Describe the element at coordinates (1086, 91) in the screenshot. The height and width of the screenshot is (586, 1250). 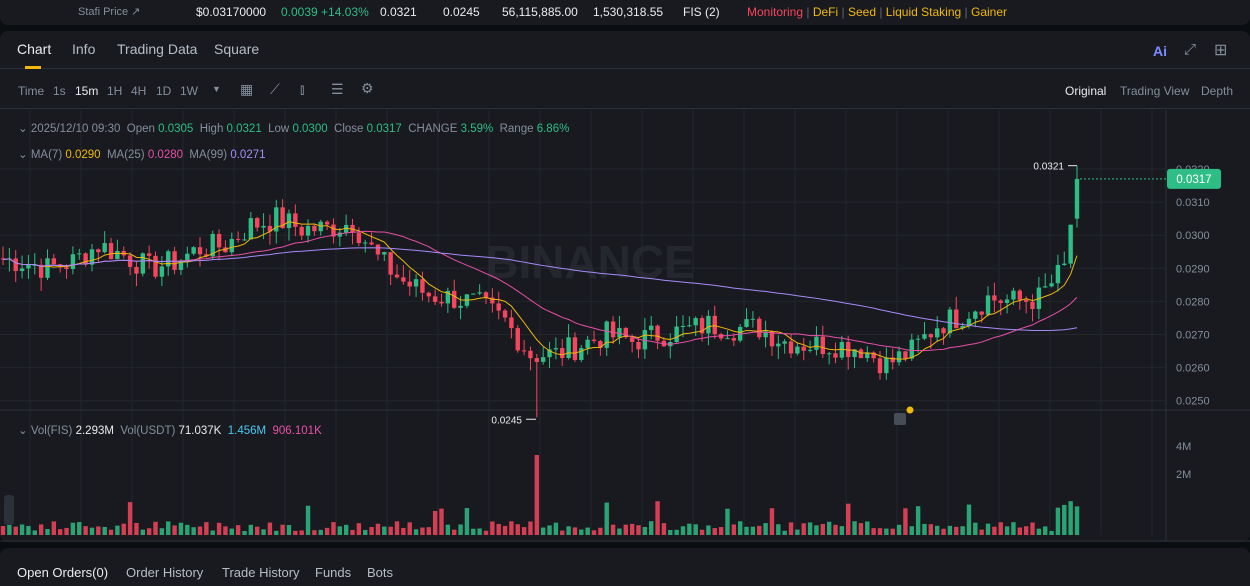
I see `view-original: Original` at that location.